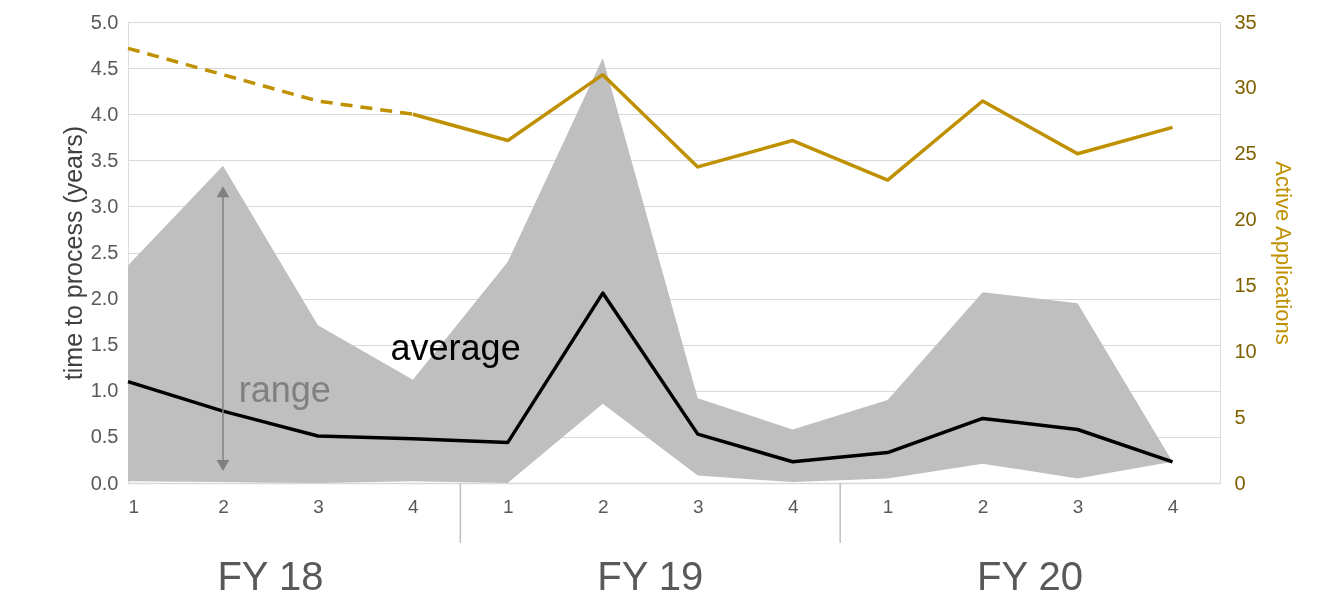  What do you see at coordinates (104, 298) in the screenshot?
I see `y-tick-label: 2.0` at bounding box center [104, 298].